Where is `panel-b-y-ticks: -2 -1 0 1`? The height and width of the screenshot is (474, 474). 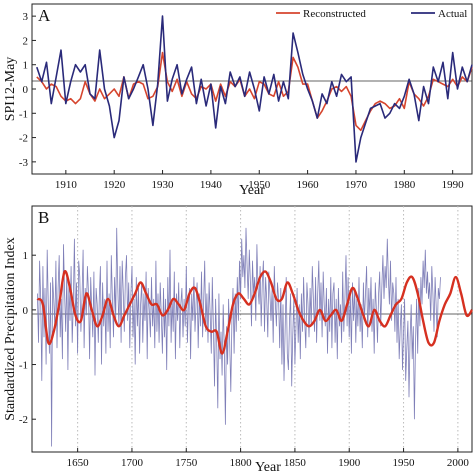
panel-b-y-ticks: -2 -1 0 1 is located at coordinates (27, 338).